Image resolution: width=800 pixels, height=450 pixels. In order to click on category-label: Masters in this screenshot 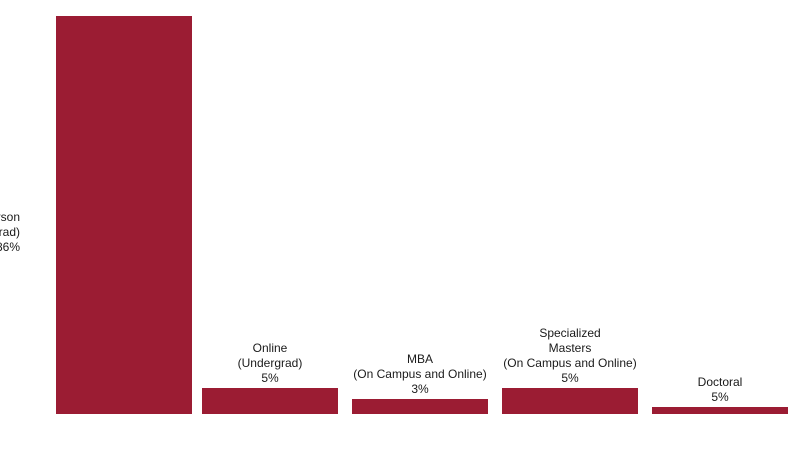, I will do `click(570, 348)`.